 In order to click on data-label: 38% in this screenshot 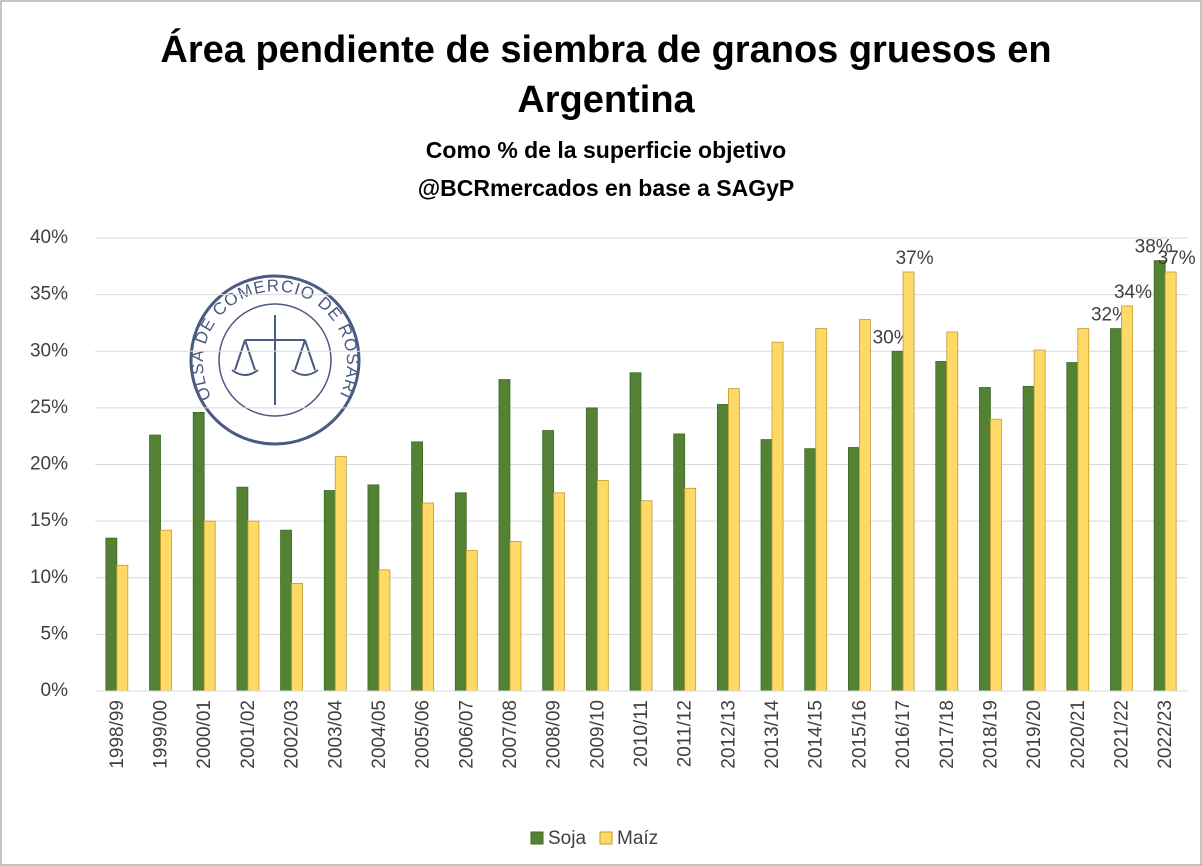, I will do `click(1154, 247)`.